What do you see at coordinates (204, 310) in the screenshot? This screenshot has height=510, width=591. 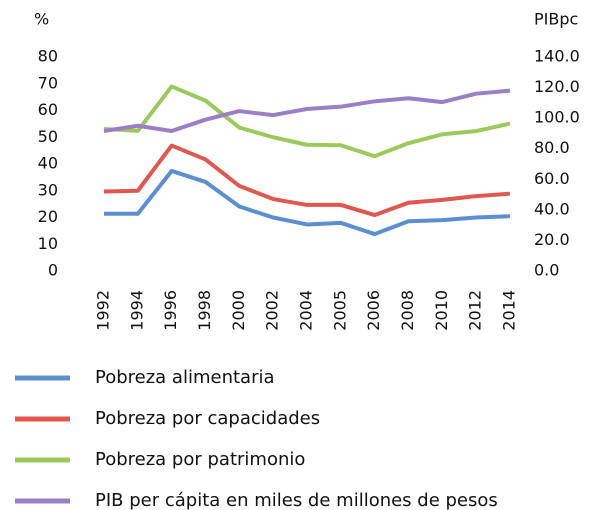 I see `x-tick-label: 1998` at bounding box center [204, 310].